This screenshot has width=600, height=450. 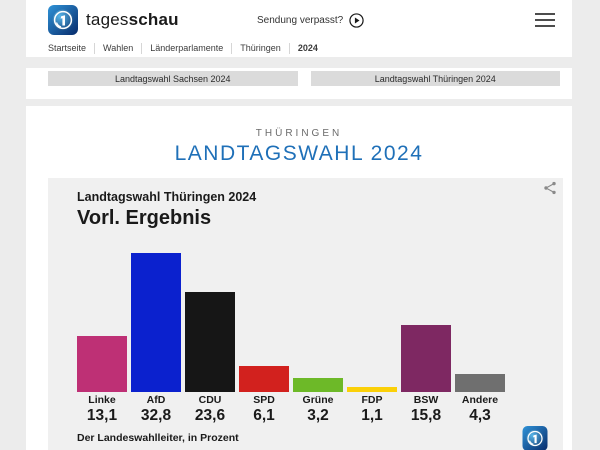 What do you see at coordinates (372, 400) in the screenshot?
I see `bar-label-fdp: FDP` at bounding box center [372, 400].